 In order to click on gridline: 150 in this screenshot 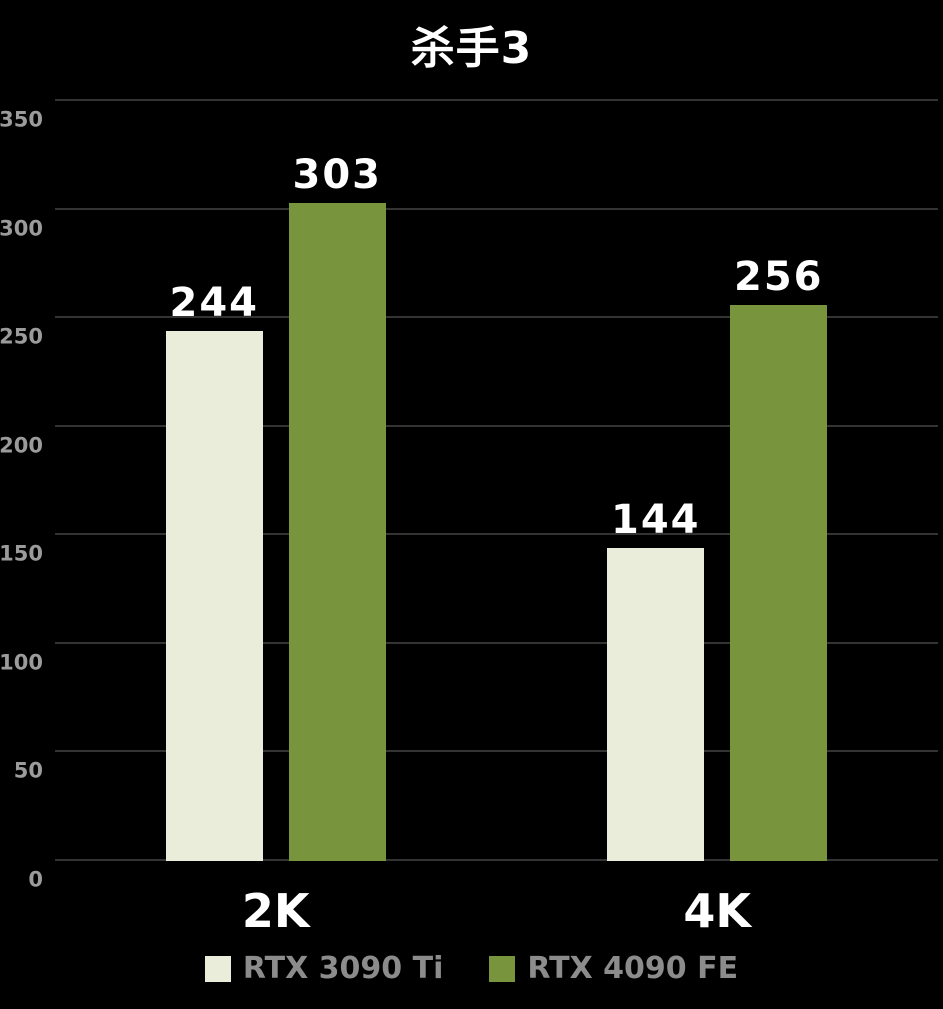, I will do `click(469, 548)`.